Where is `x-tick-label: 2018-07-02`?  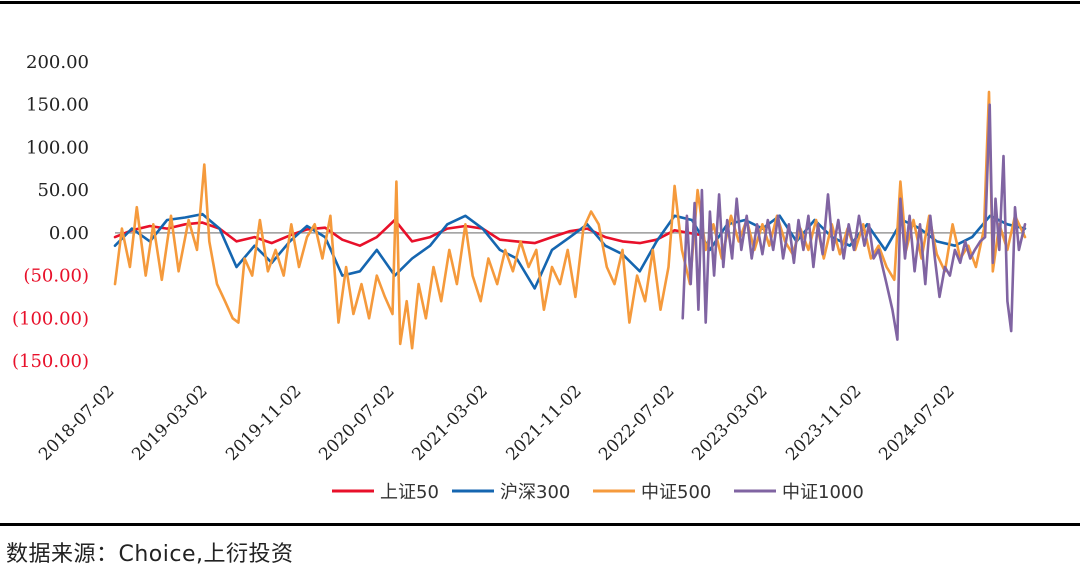 x-tick-label: 2018-07-02 is located at coordinates (76, 422).